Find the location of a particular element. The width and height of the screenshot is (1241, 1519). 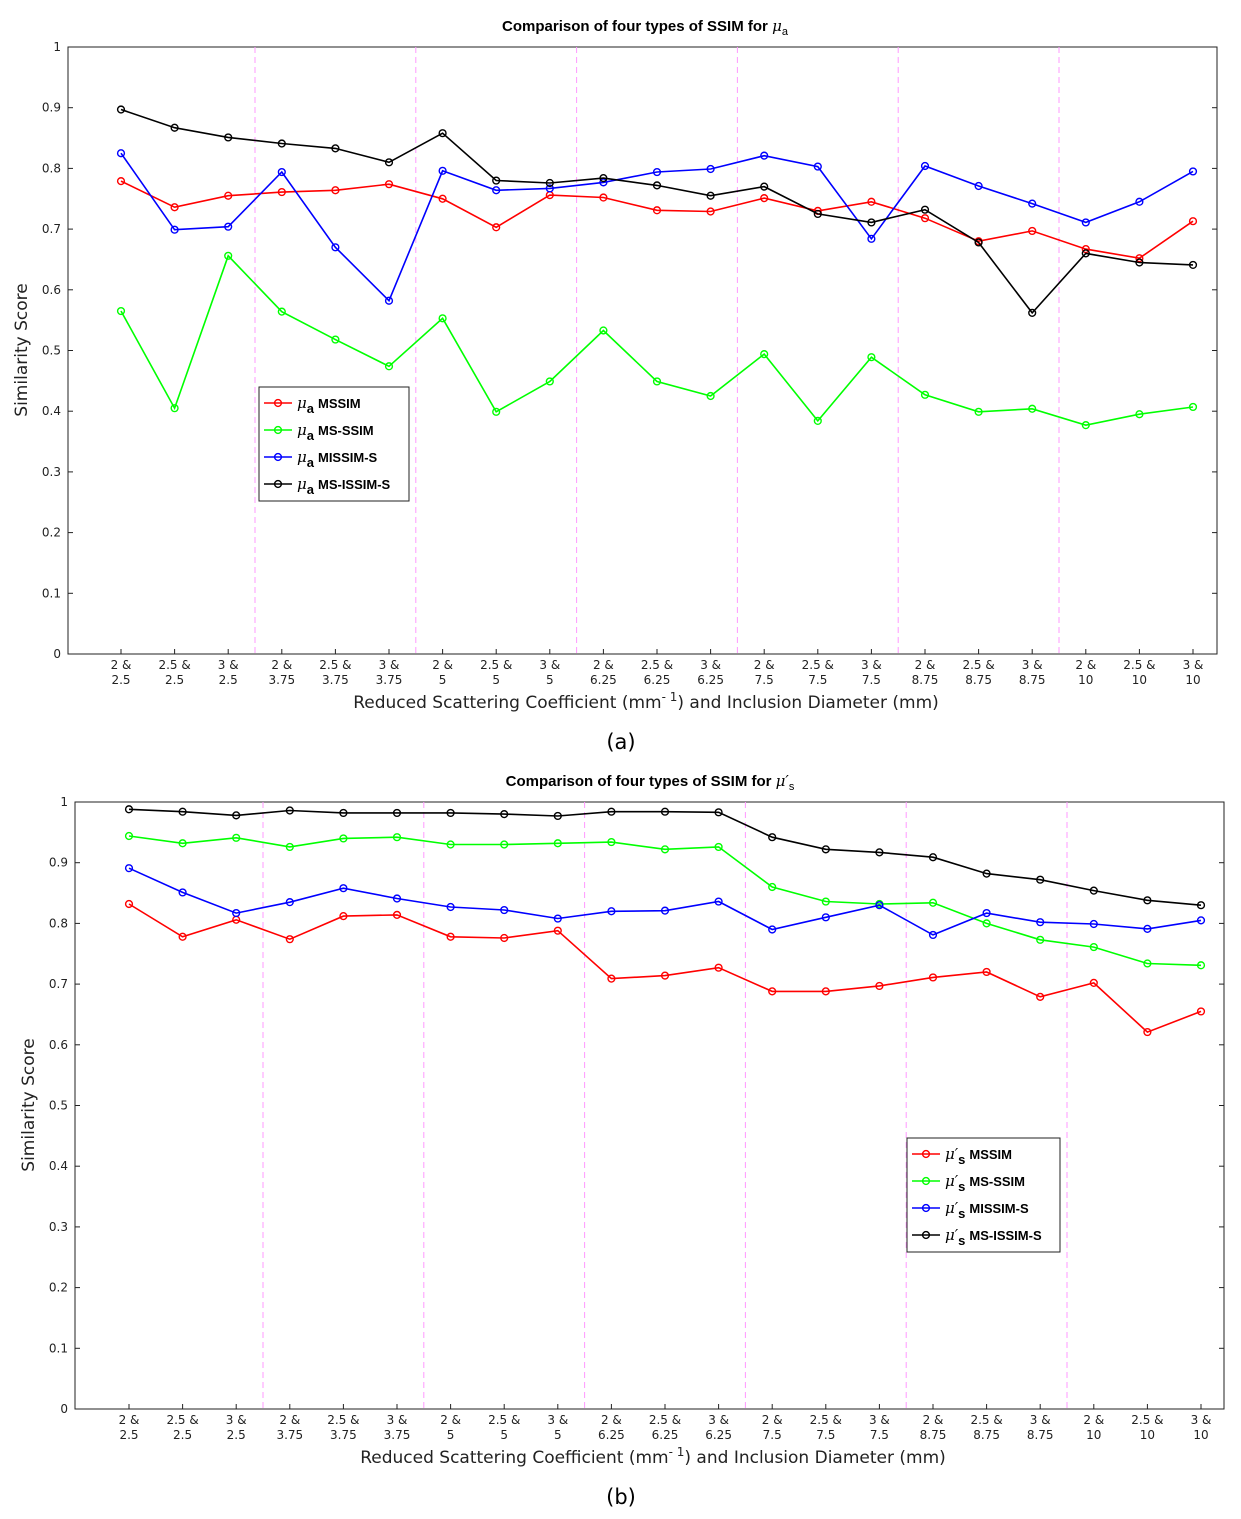

chart-b-x-tick-label: 3 & 2.5 is located at coordinates (236, 1427).